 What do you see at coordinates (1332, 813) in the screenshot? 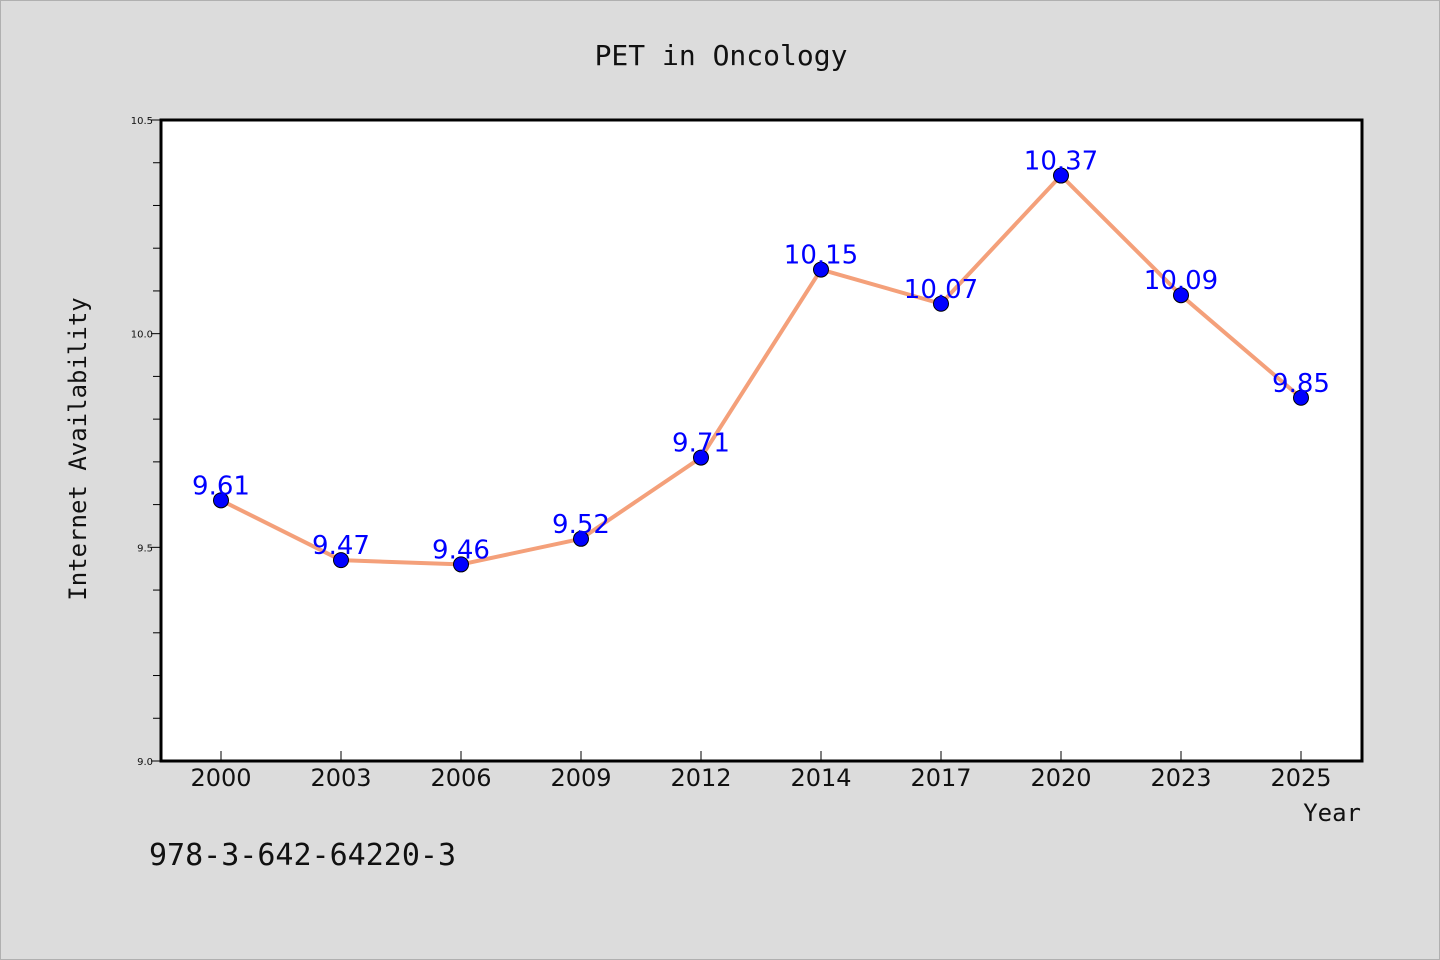
I see `x-axis-label: Year` at bounding box center [1332, 813].